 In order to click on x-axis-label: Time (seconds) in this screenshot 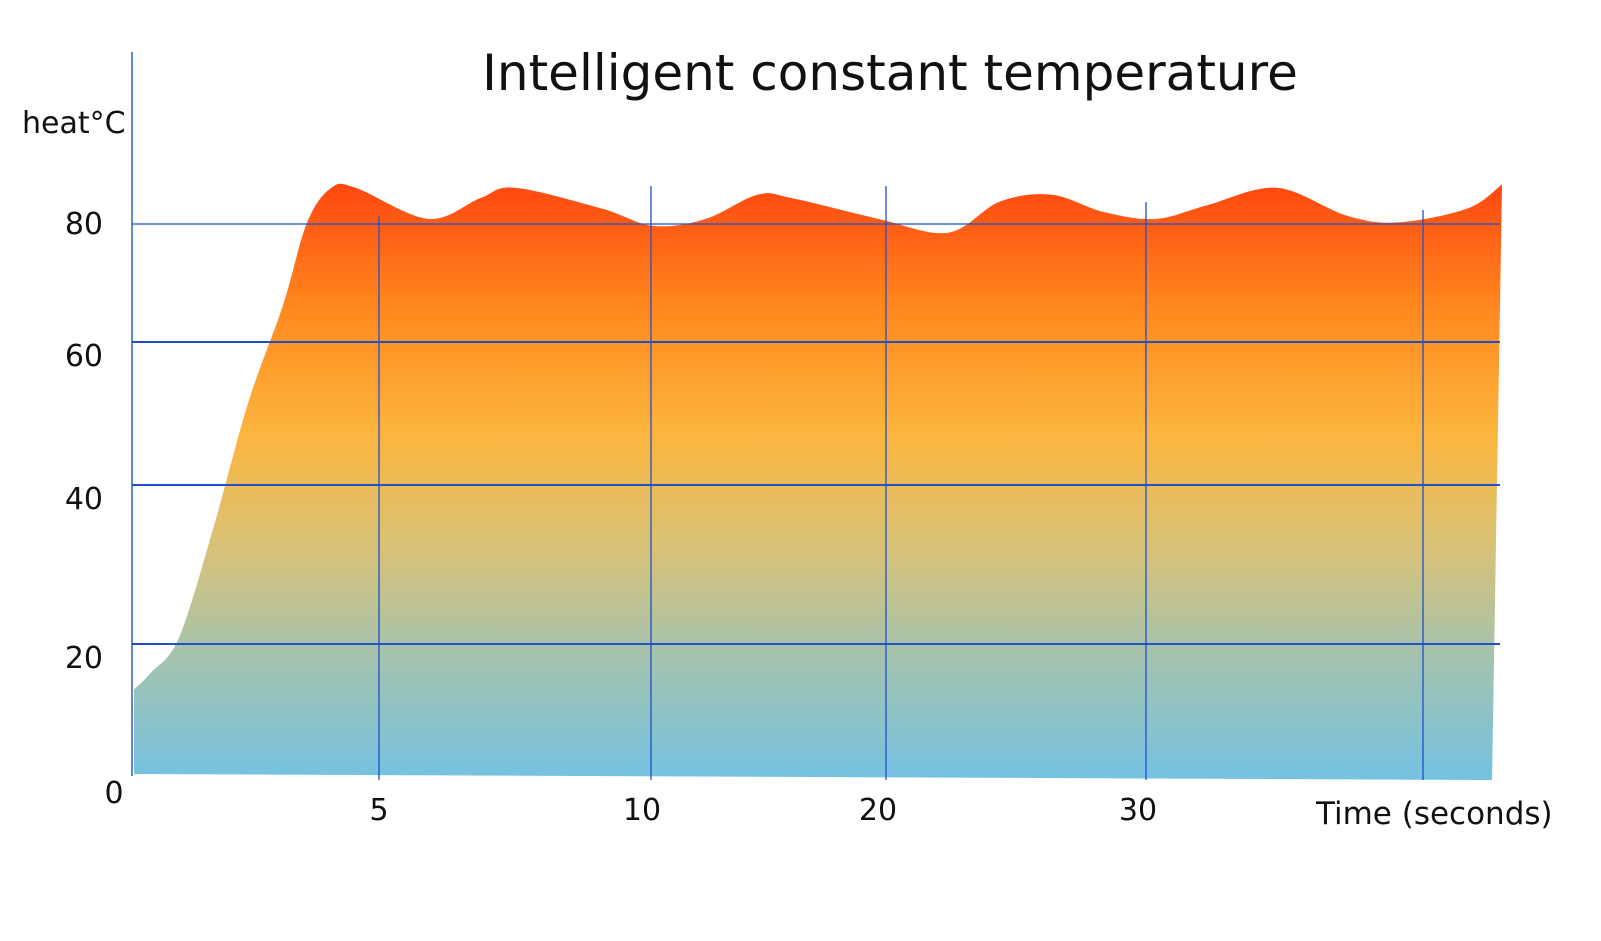, I will do `click(1434, 814)`.